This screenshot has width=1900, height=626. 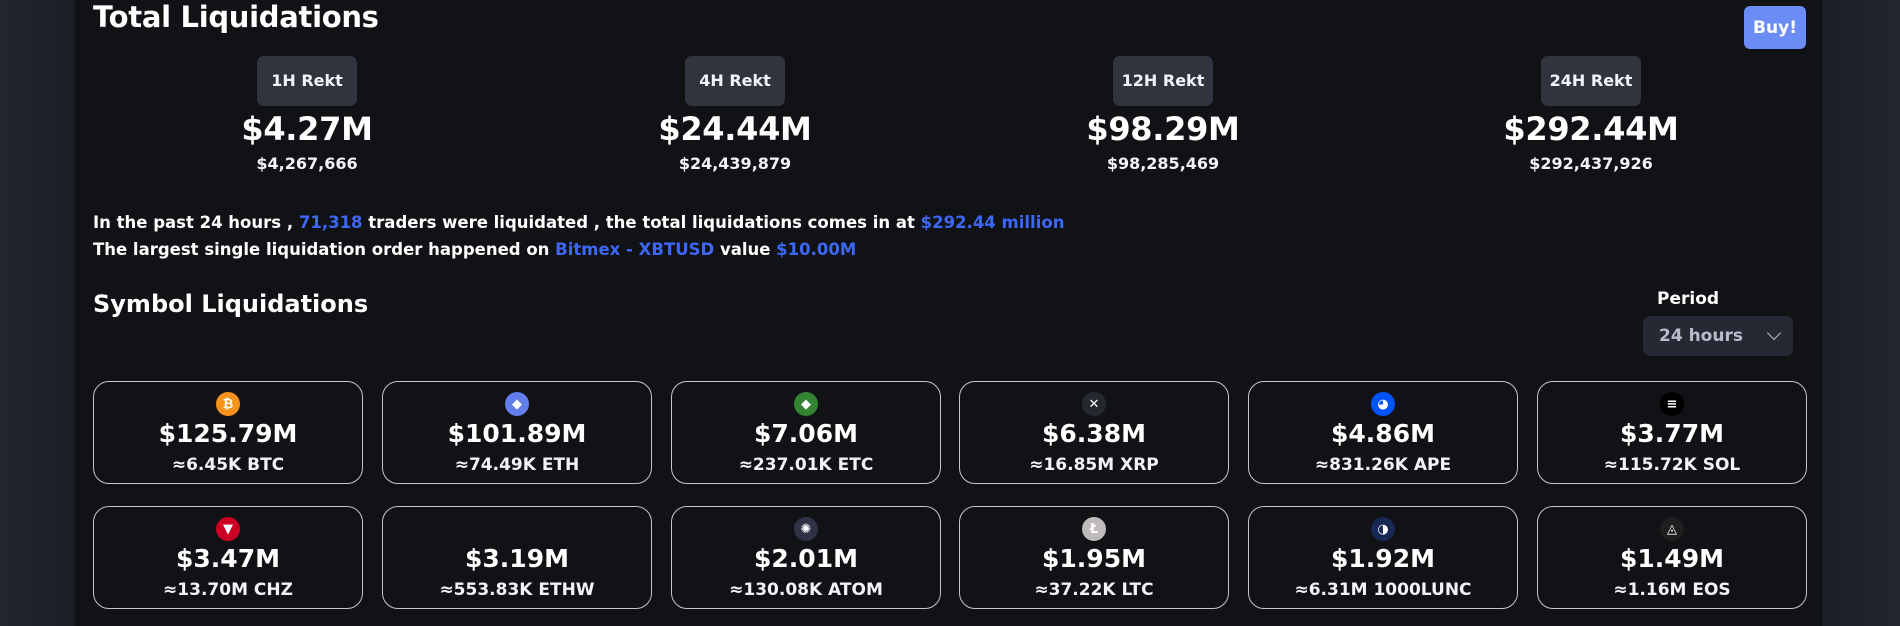 I want to click on symbol-amount: ≈130.08K ATOM, so click(x=806, y=590).